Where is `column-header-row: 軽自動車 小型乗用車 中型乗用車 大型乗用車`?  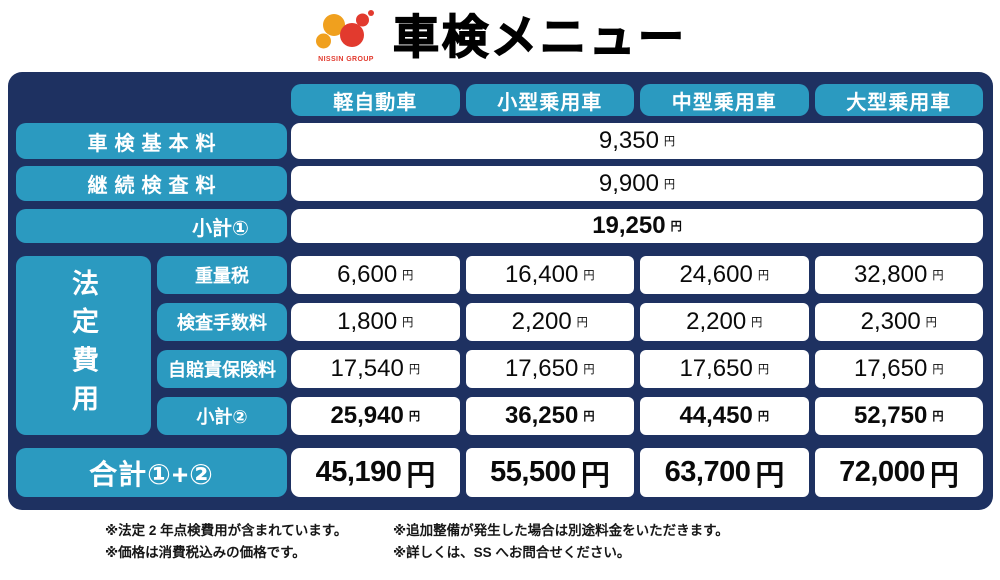
column-header-row: 軽自動車 小型乗用車 中型乗用車 大型乗用車 is located at coordinates (499, 100).